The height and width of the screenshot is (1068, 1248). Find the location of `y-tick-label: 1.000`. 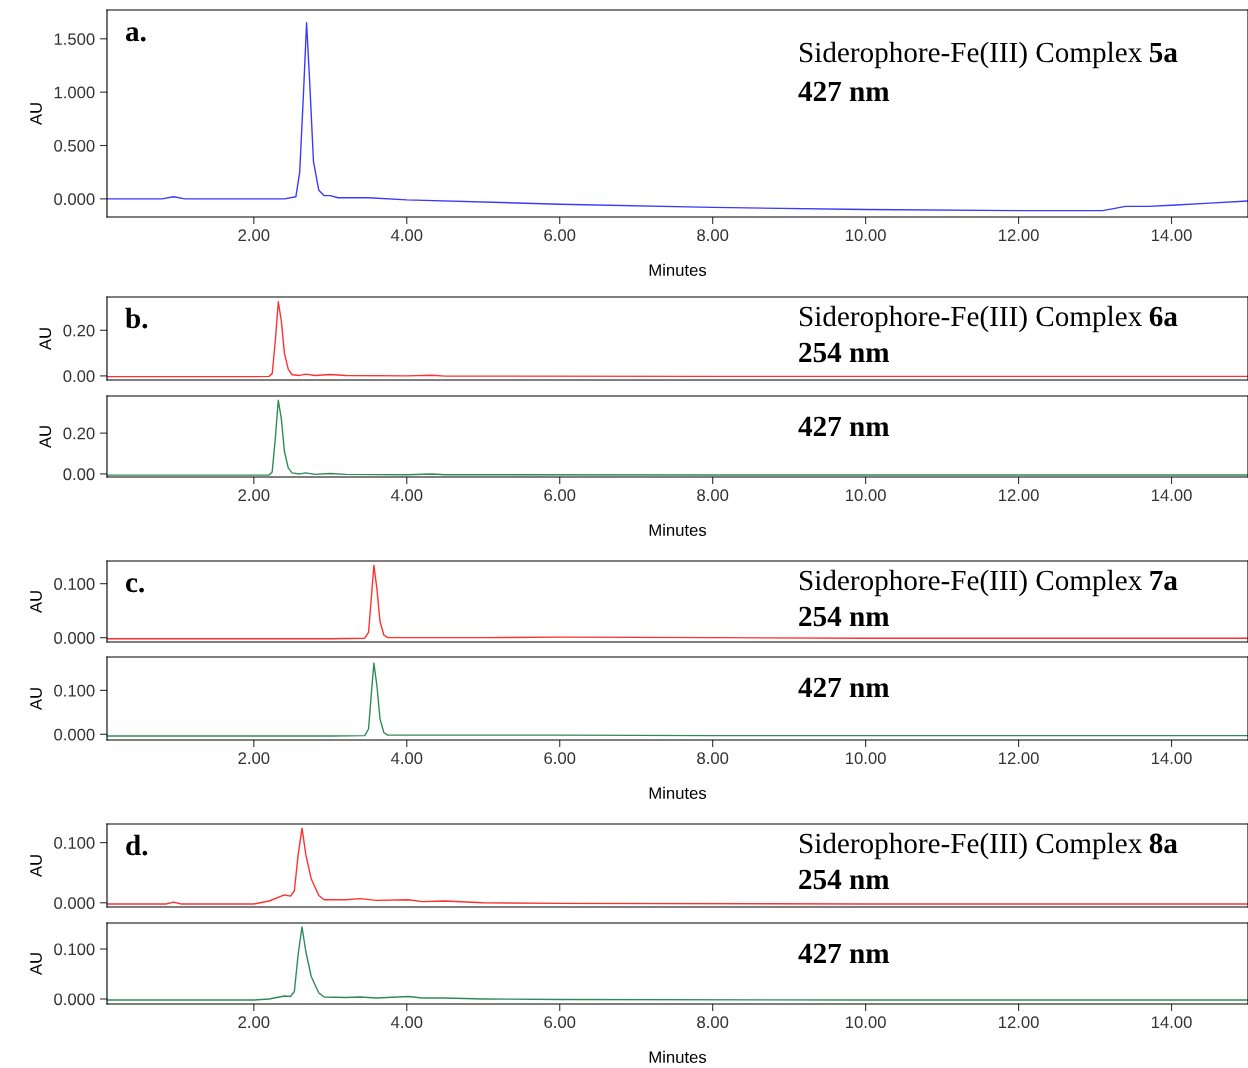

y-tick-label: 1.000 is located at coordinates (74, 92).